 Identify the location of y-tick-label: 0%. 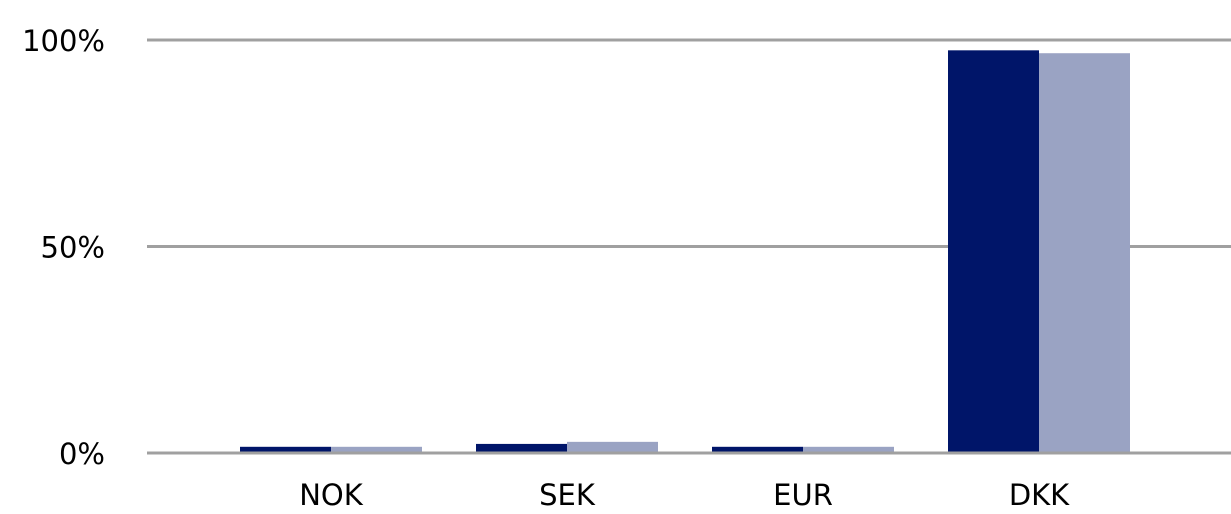
(82, 454).